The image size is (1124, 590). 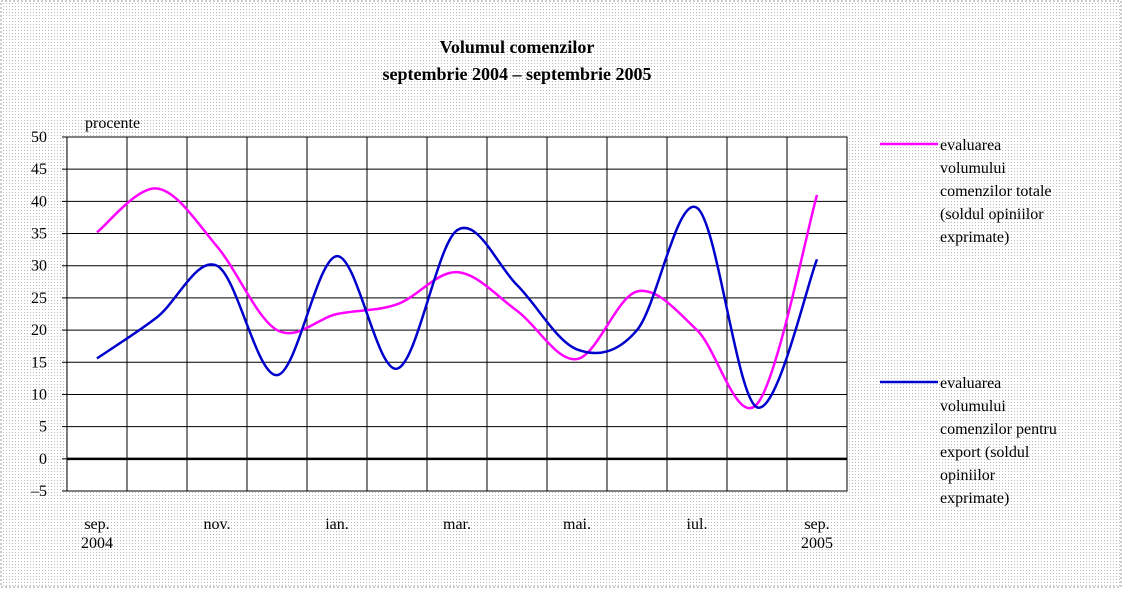 What do you see at coordinates (39, 201) in the screenshot?
I see `y-tick-label: 40` at bounding box center [39, 201].